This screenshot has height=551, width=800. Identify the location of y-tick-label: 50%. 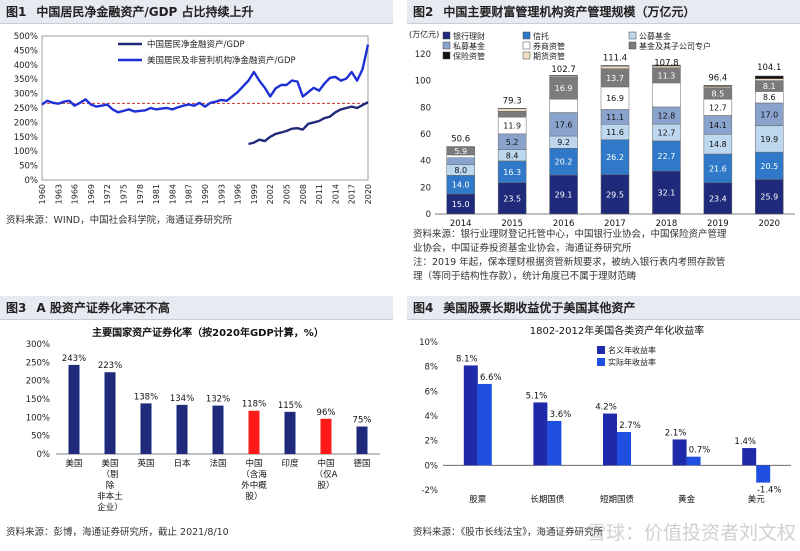
(40, 437).